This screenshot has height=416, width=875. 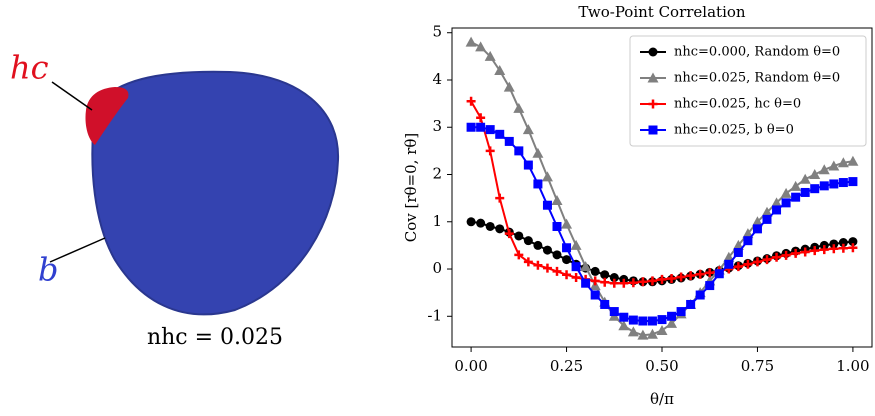 What do you see at coordinates (470, 366) in the screenshot?
I see `x-tick-label: 0.00` at bounding box center [470, 366].